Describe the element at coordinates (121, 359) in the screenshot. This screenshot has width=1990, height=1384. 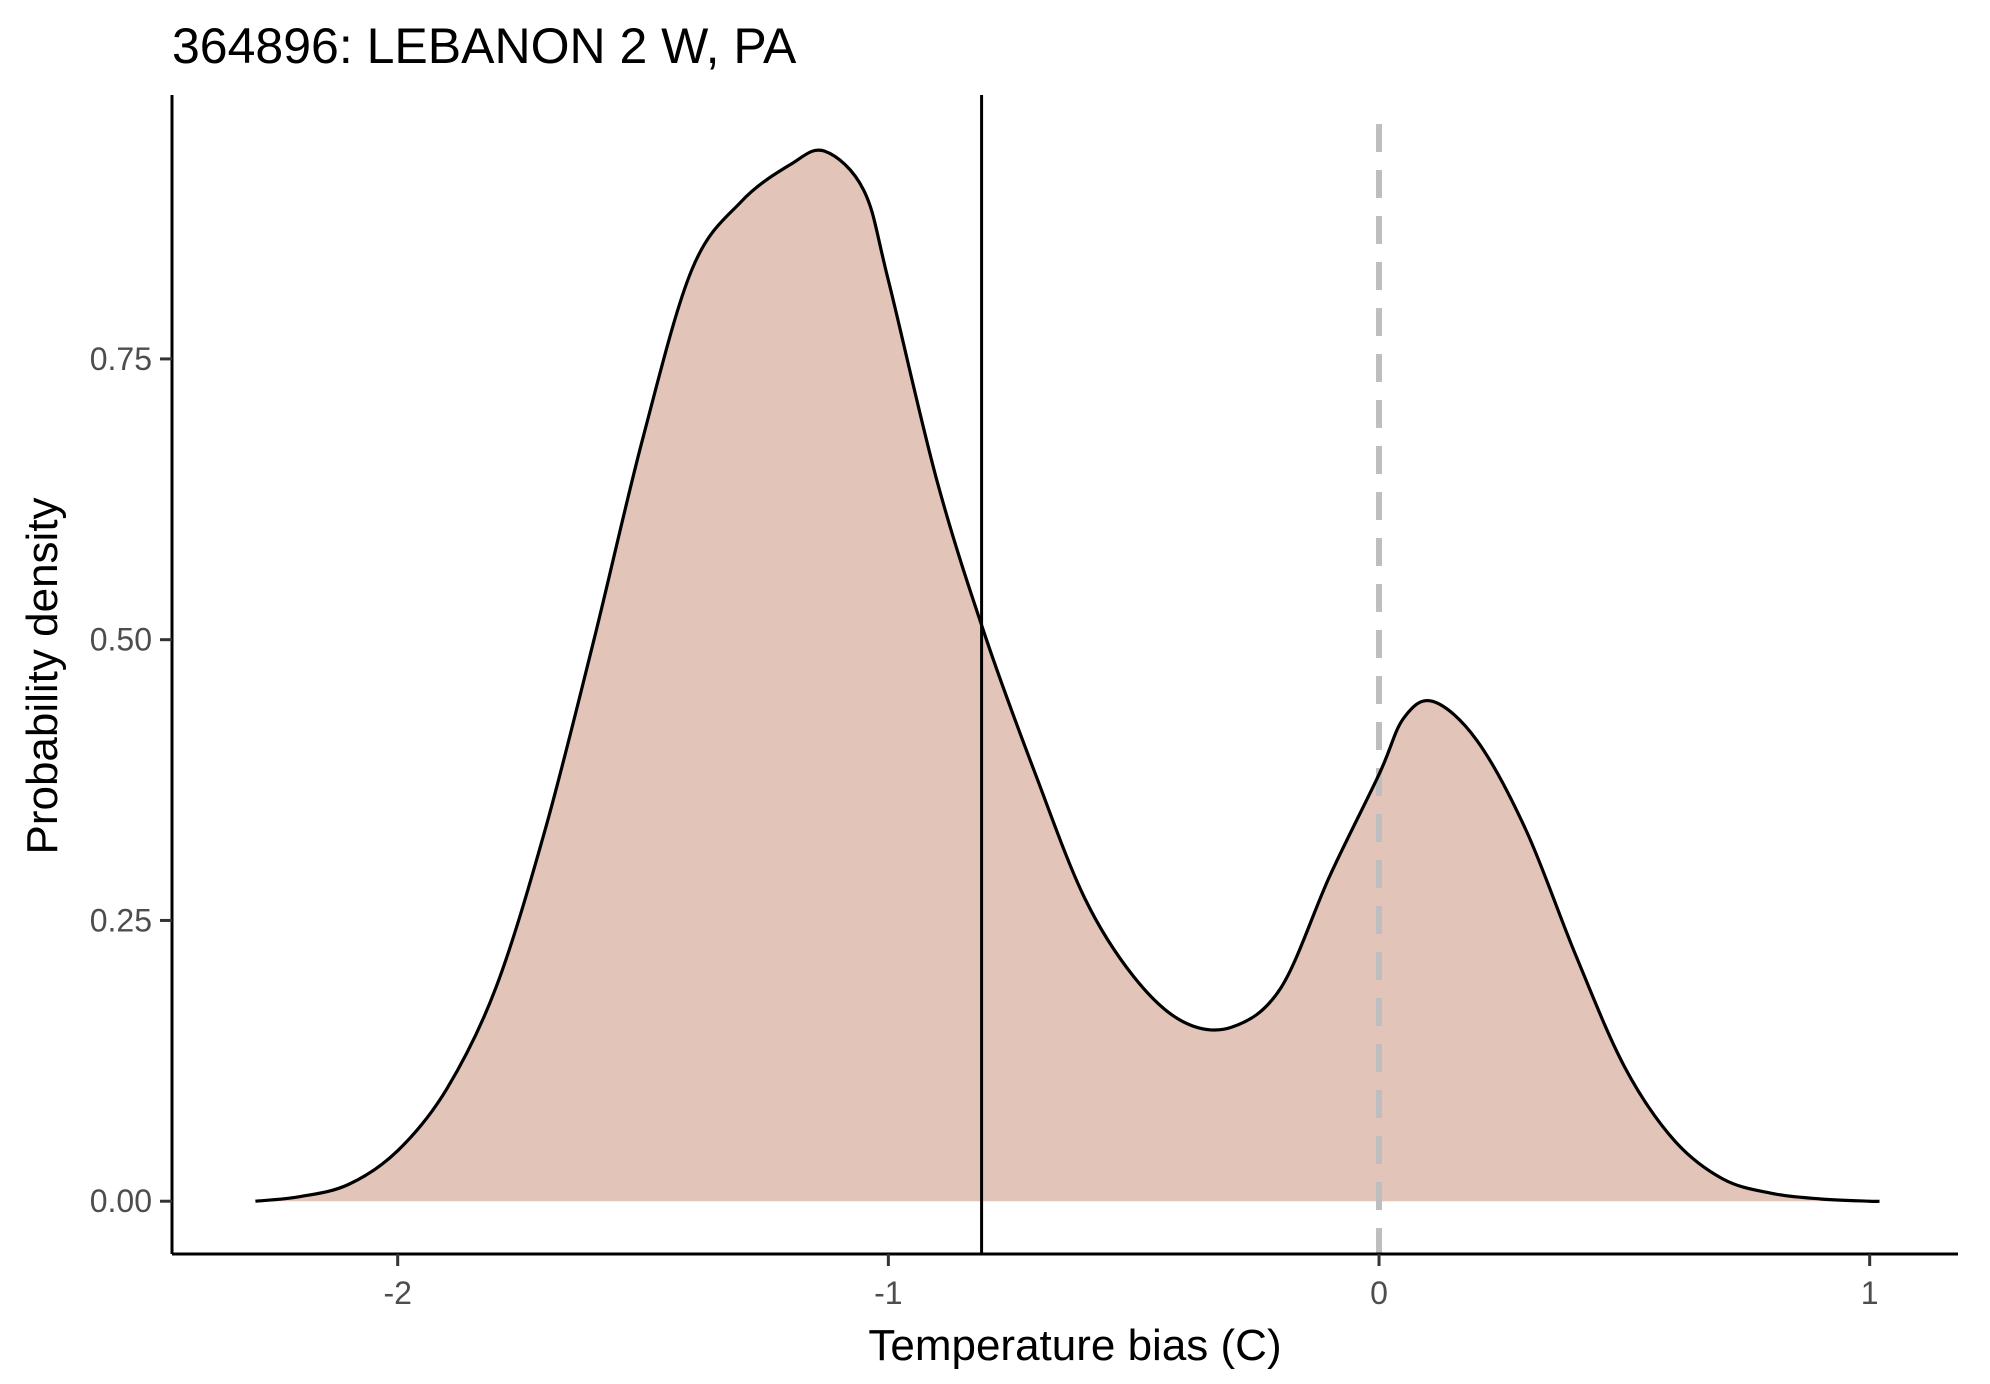
I see `y-tick-label: 0.75` at that location.